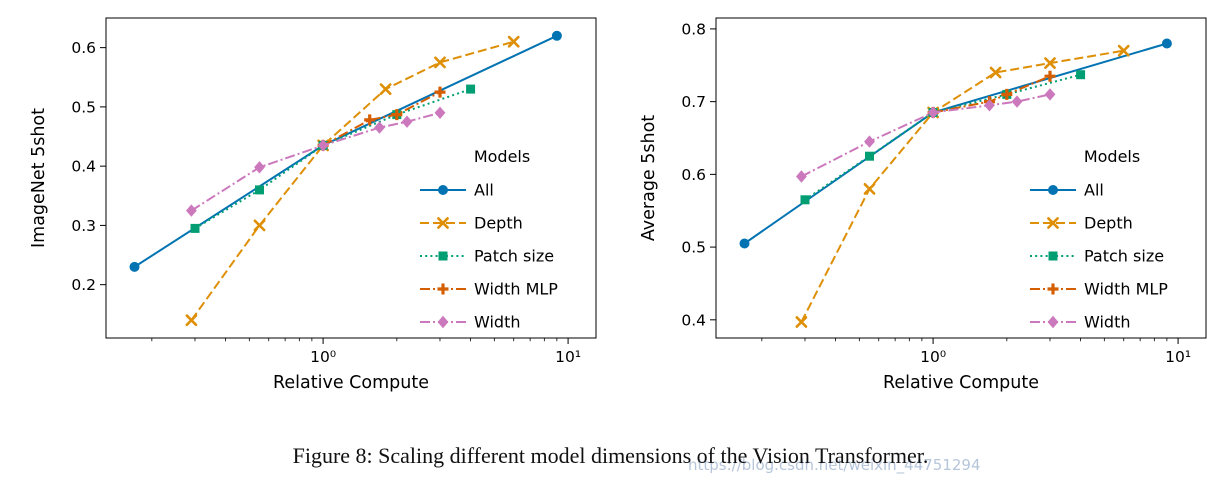 This screenshot has width=1221, height=504. What do you see at coordinates (693, 102) in the screenshot?
I see `y-tick-label: 0.7` at bounding box center [693, 102].